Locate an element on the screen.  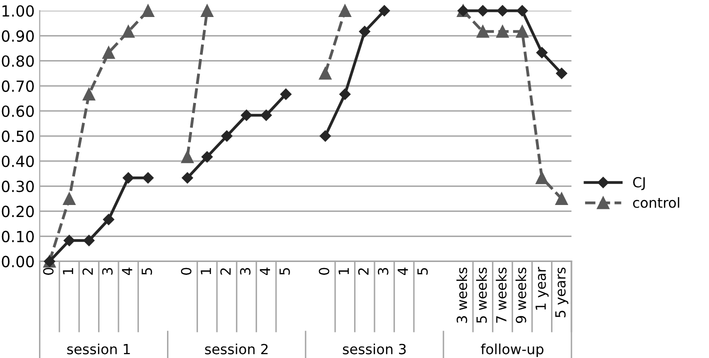
y-tick-label: 0.20 is located at coordinates (18, 212).